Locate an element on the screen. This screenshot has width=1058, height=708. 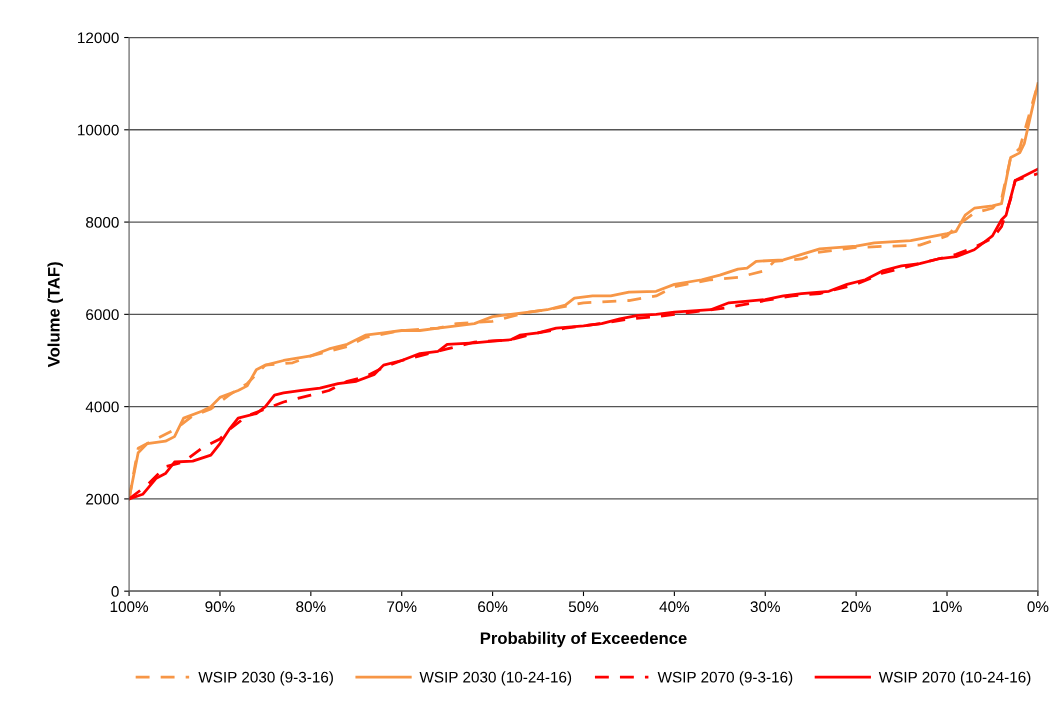
y-tick-label: 4000 is located at coordinates (102, 407).